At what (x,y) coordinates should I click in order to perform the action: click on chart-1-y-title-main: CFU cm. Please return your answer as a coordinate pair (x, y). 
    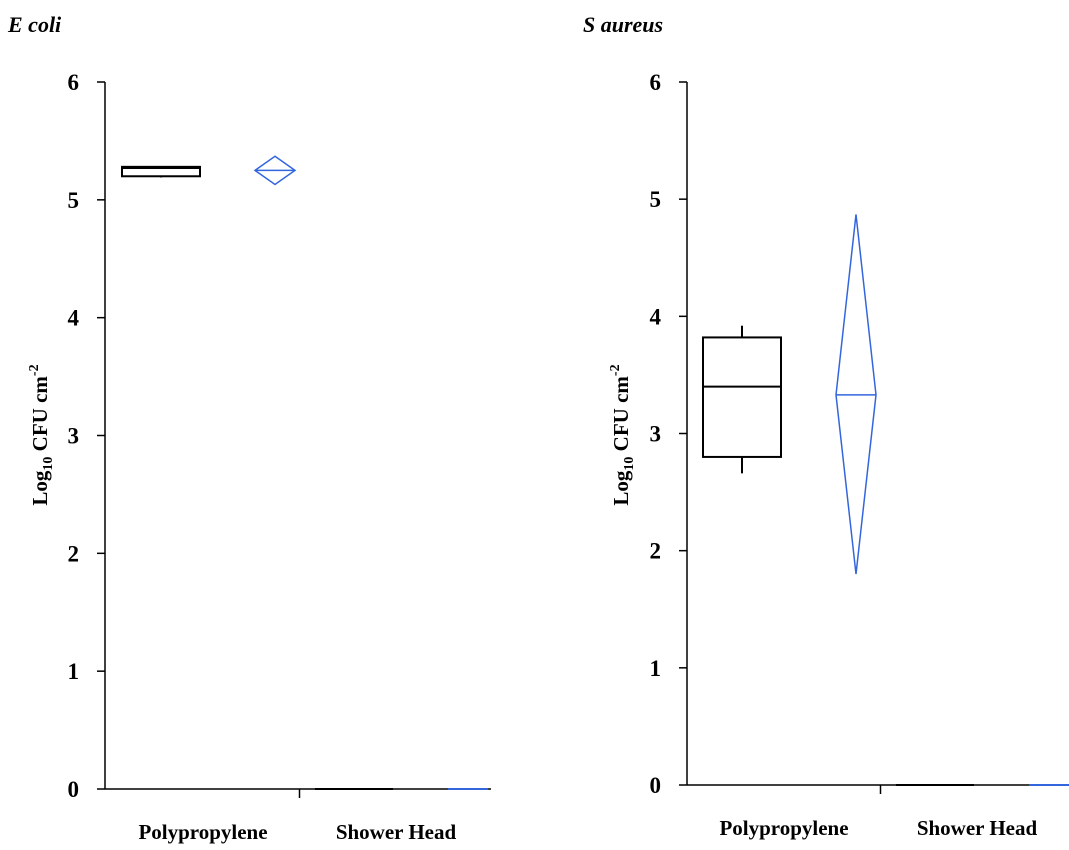
    Looking at the image, I should click on (40, 416).